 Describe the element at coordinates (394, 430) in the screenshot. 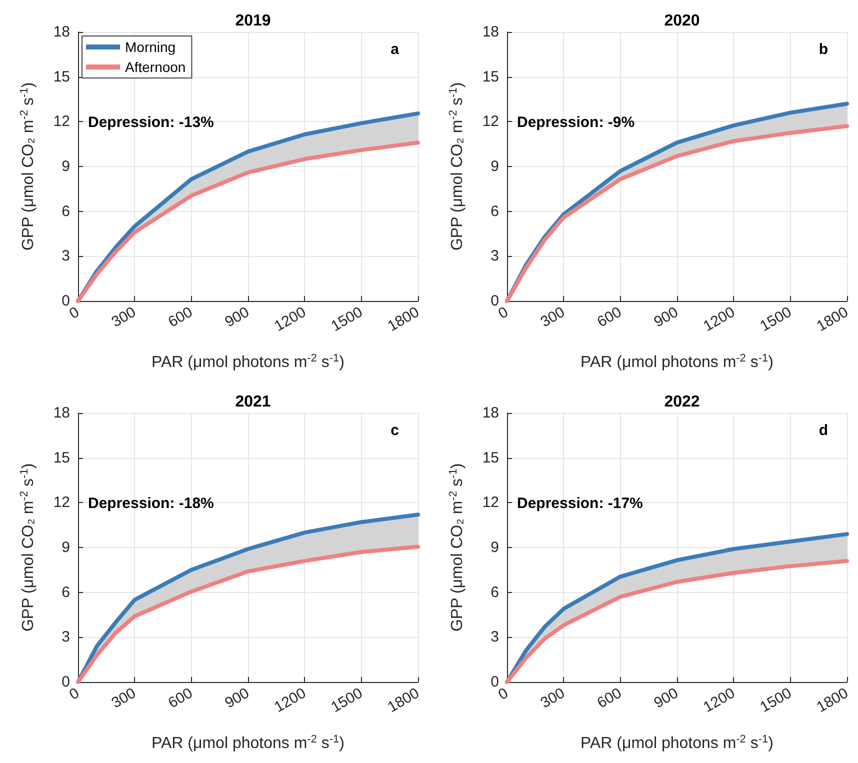

I see `annotation: c` at that location.